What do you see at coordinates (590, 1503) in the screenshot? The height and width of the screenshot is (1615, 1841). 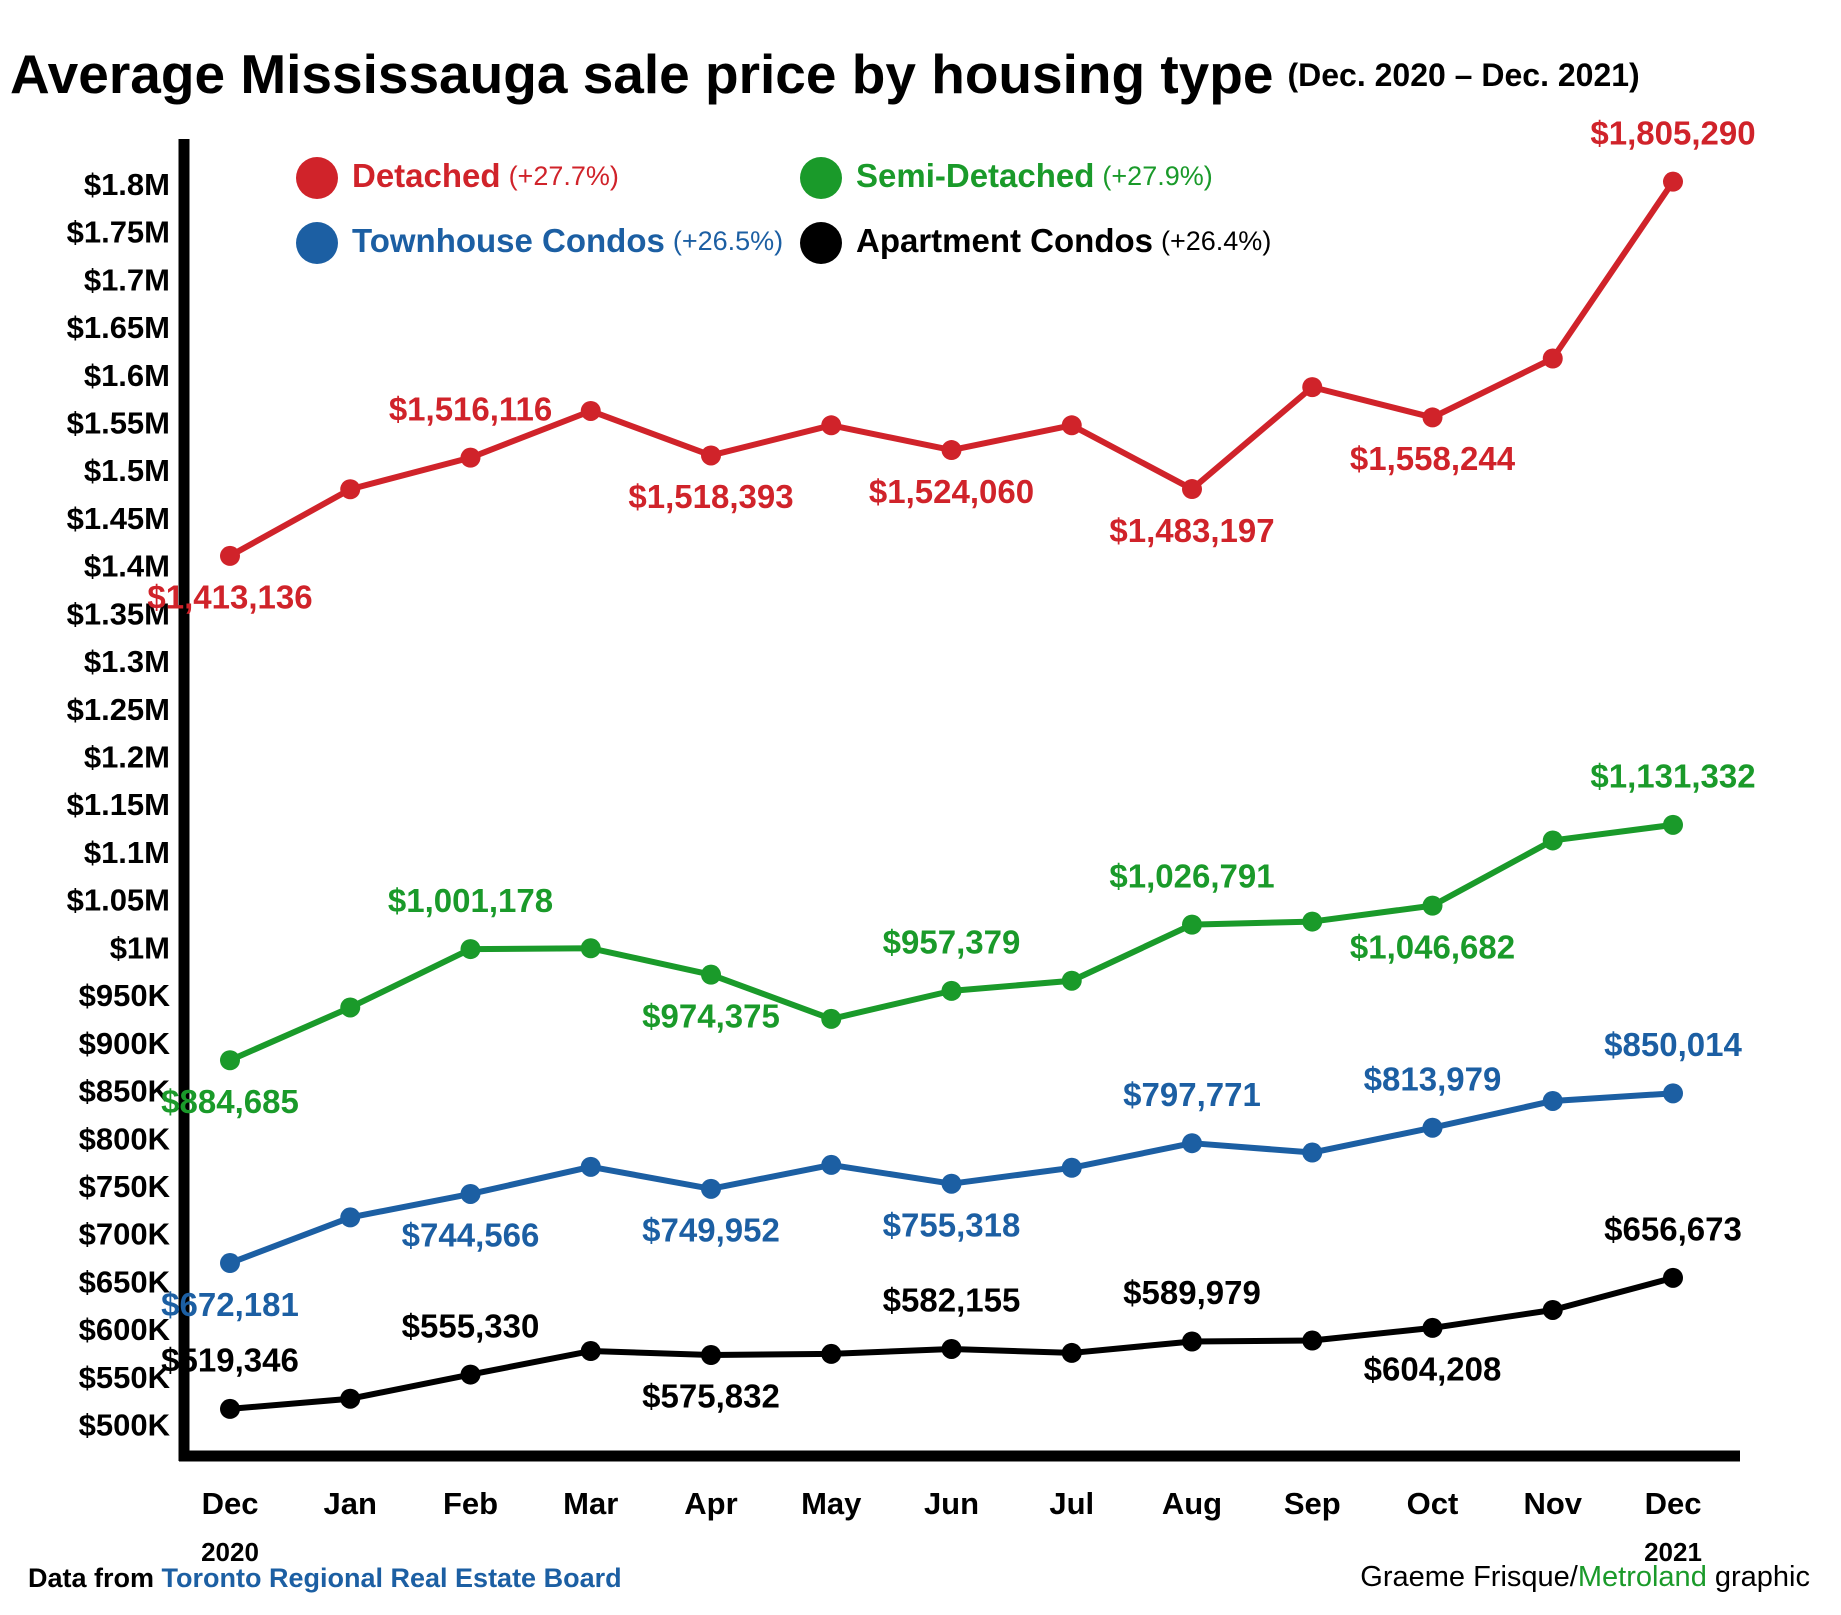 I see `x-tick-label: Mar` at bounding box center [590, 1503].